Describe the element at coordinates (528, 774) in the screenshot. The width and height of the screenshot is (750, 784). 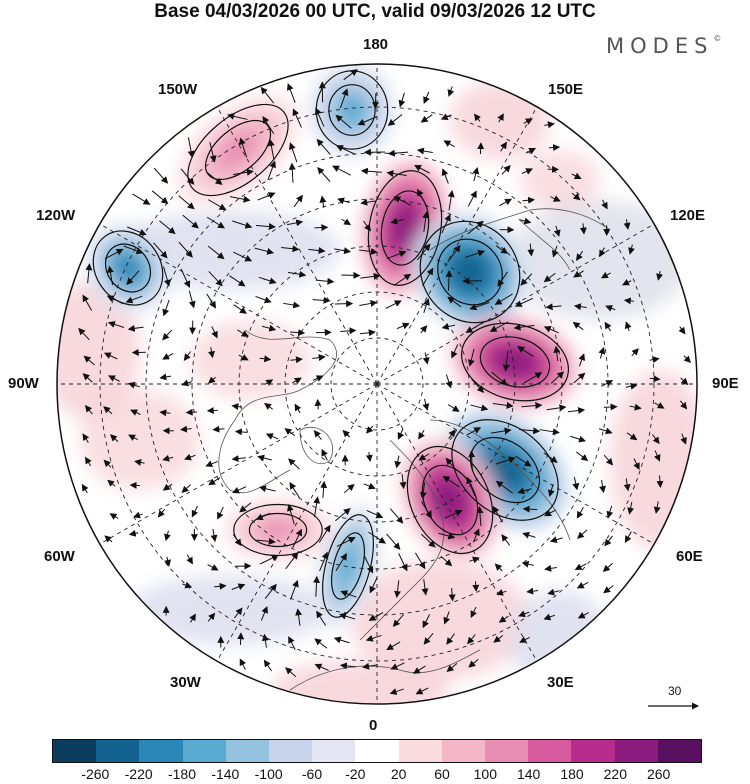
I see `colorbar-tick-label: 140` at that location.